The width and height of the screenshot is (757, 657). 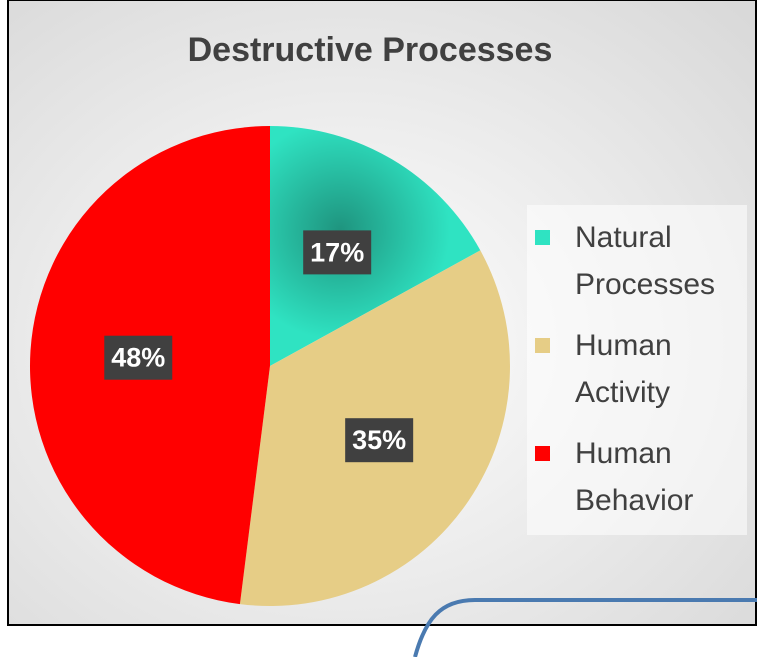 I want to click on legend-label: Human Behavior, so click(x=634, y=477).